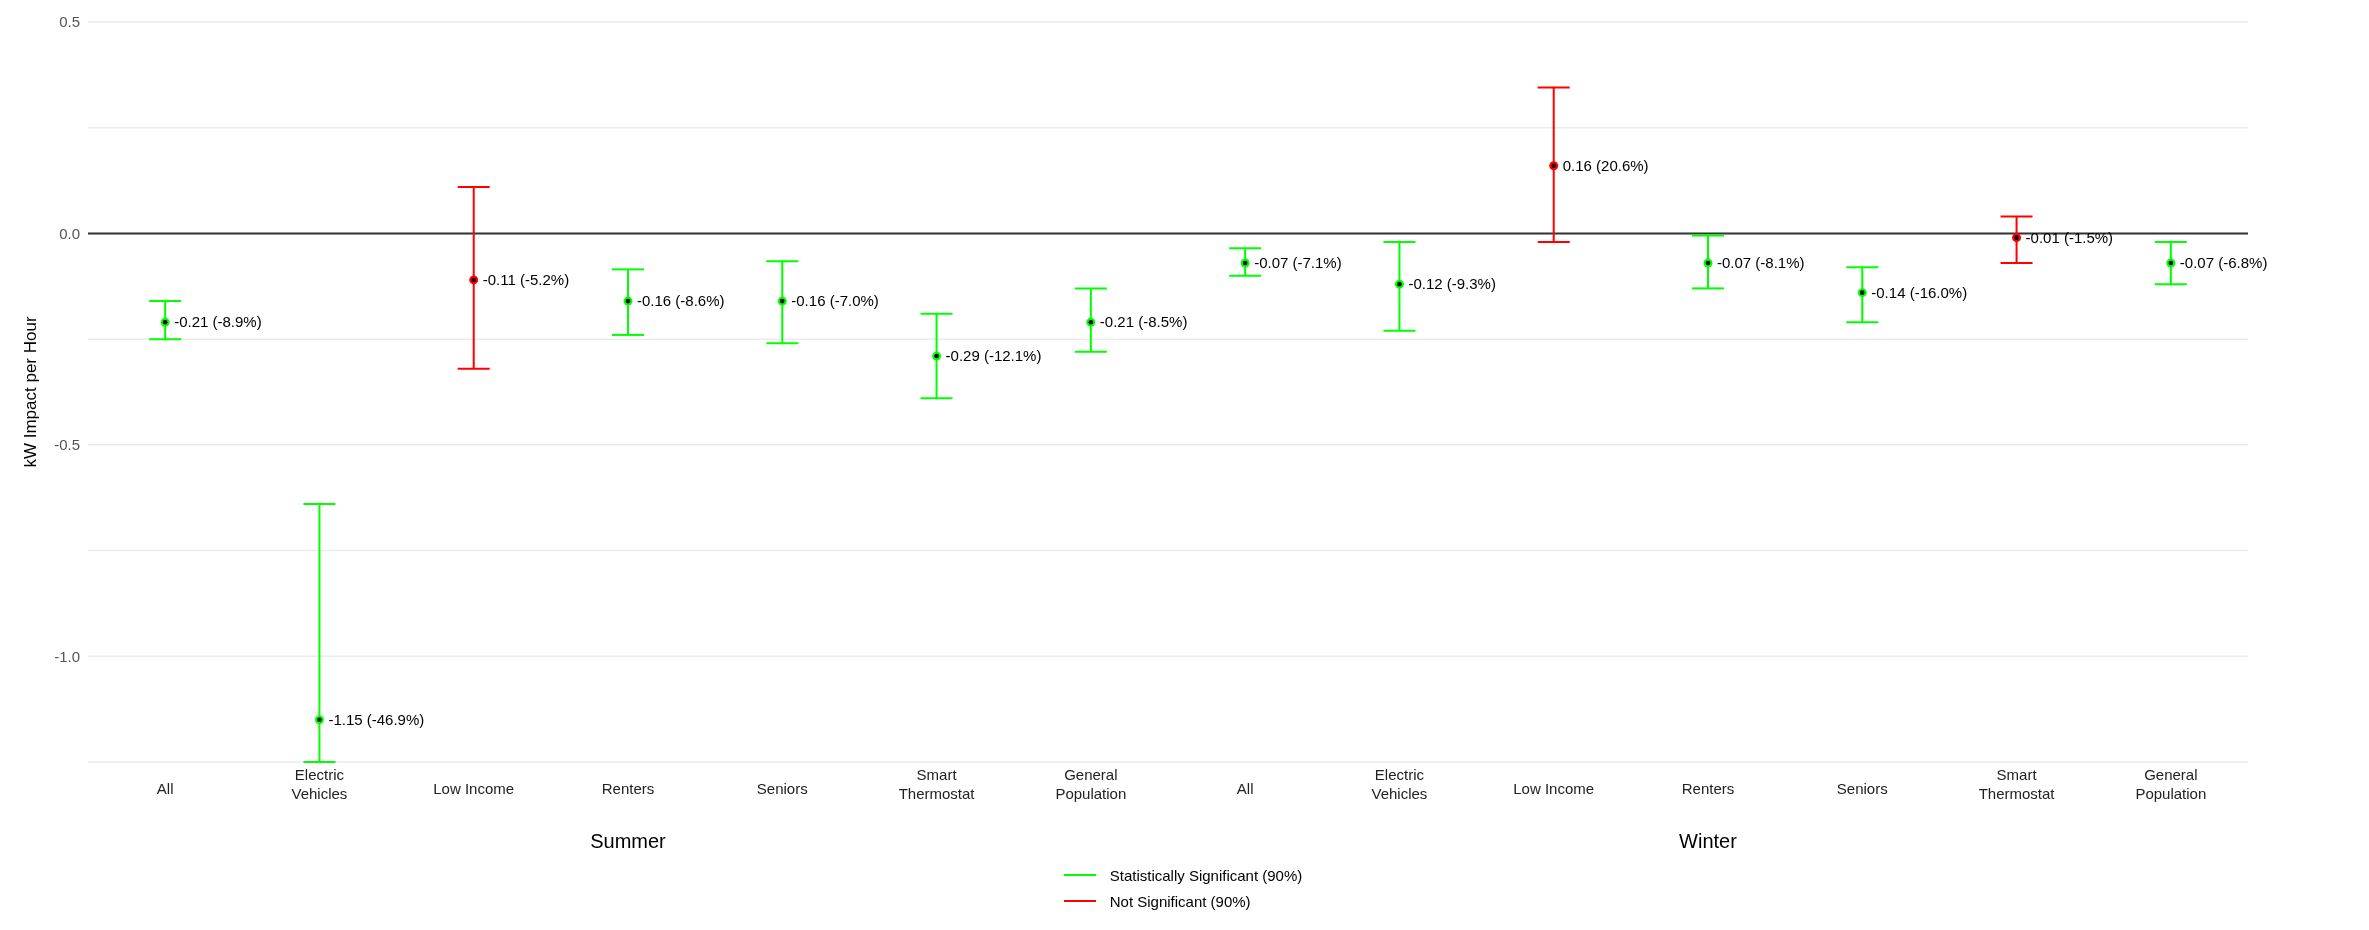 The height and width of the screenshot is (930, 2369). Describe the element at coordinates (31, 392) in the screenshot. I see `y-axis-title: kW Impact per Hour` at that location.